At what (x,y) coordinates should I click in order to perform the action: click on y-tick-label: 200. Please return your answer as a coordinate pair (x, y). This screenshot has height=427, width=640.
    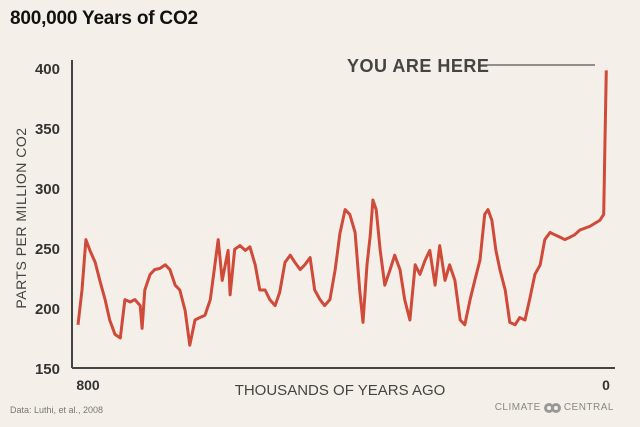
    Looking at the image, I should click on (47, 309).